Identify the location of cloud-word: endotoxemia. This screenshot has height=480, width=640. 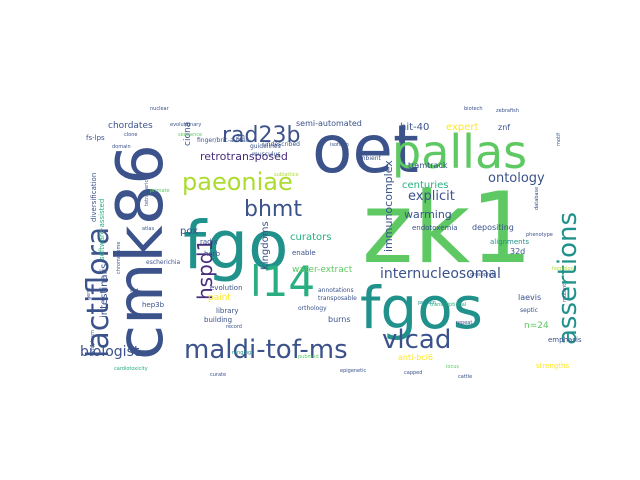
(435, 228).